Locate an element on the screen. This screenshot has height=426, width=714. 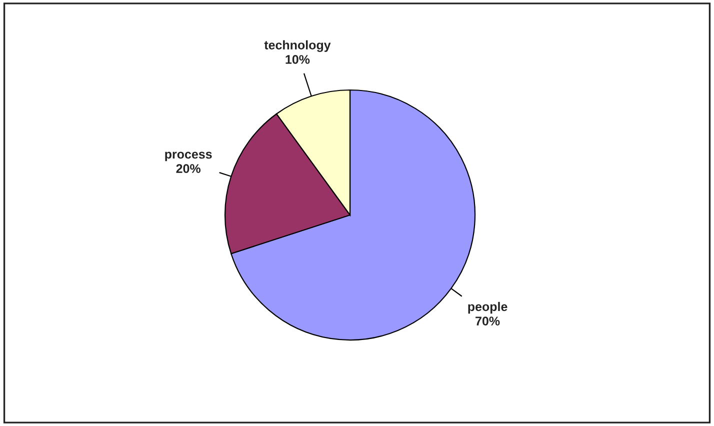
slice-label: process is located at coordinates (188, 157).